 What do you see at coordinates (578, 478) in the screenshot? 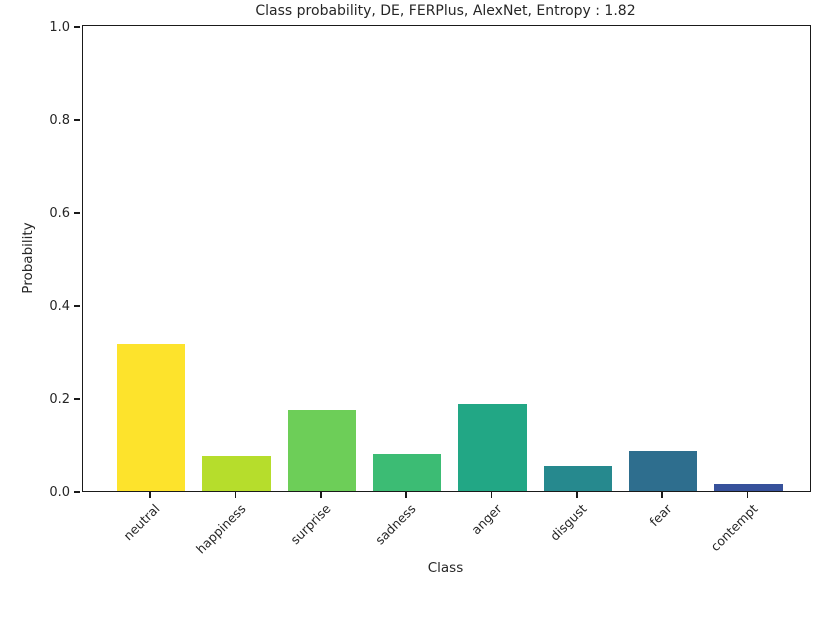
I see `bar-disgust` at bounding box center [578, 478].